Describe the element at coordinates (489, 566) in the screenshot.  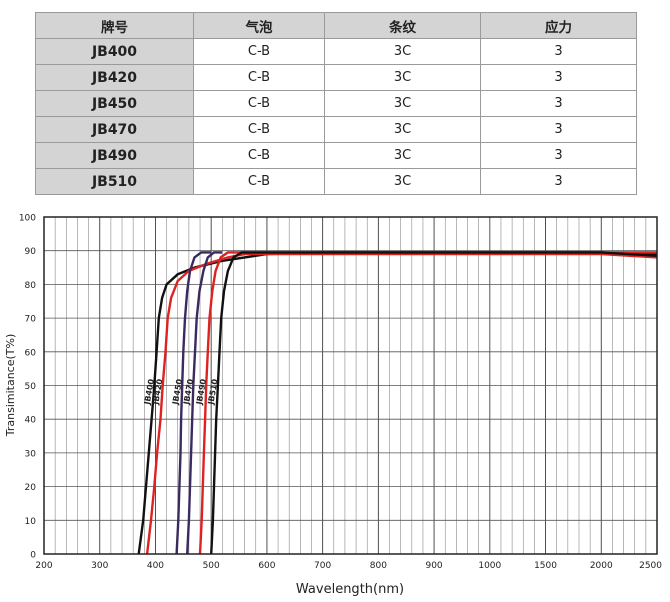
I see `x-tick-label: 1000` at that location.